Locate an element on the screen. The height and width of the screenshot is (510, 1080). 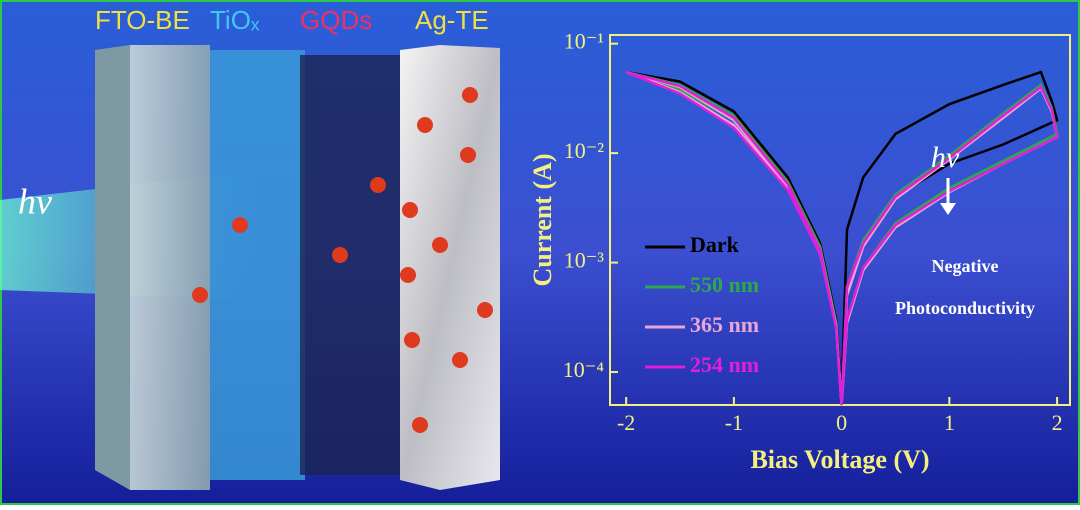
tiox-layer is located at coordinates (257, 265).